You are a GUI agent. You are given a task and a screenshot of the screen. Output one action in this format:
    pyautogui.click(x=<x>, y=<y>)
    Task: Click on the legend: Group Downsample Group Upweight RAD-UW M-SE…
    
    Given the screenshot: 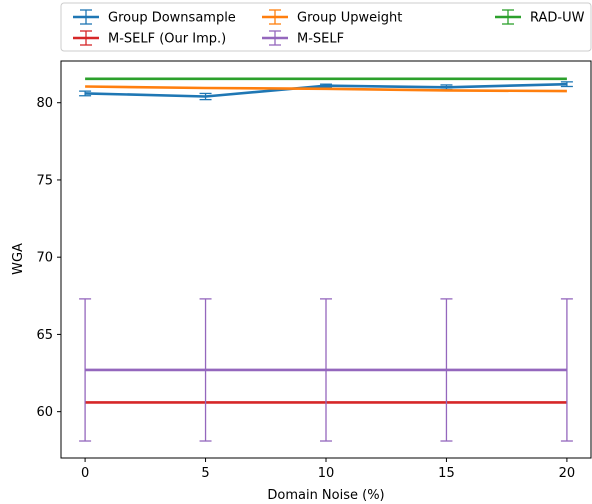 What is the action you would take?
    pyautogui.click(x=326, y=27)
    